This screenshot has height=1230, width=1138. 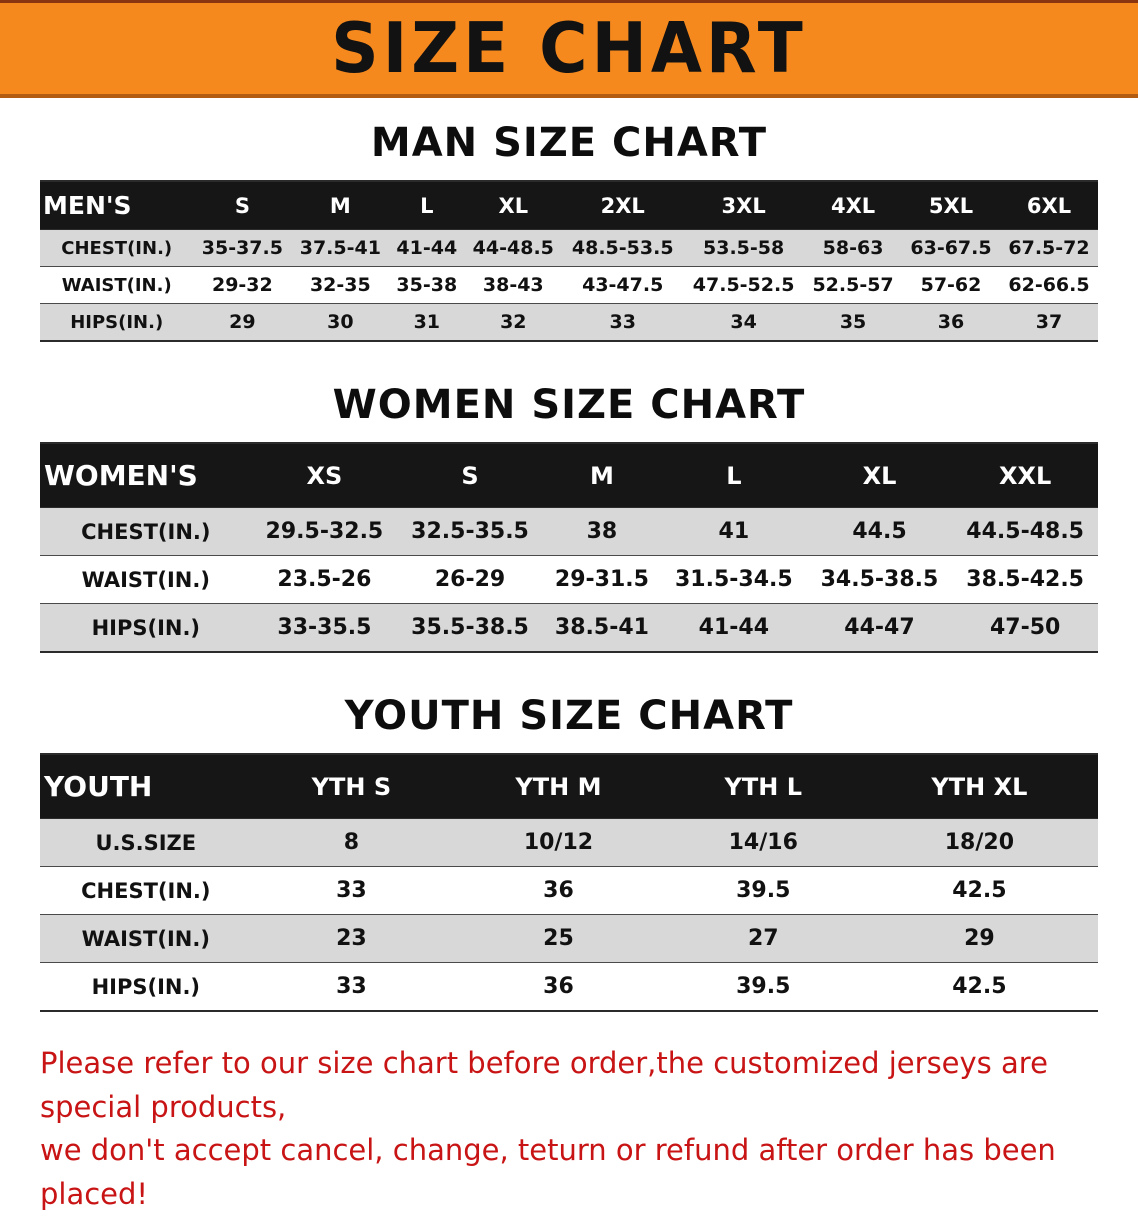 What do you see at coordinates (87, 205) in the screenshot?
I see `table-title-cell: MEN'S` at bounding box center [87, 205].